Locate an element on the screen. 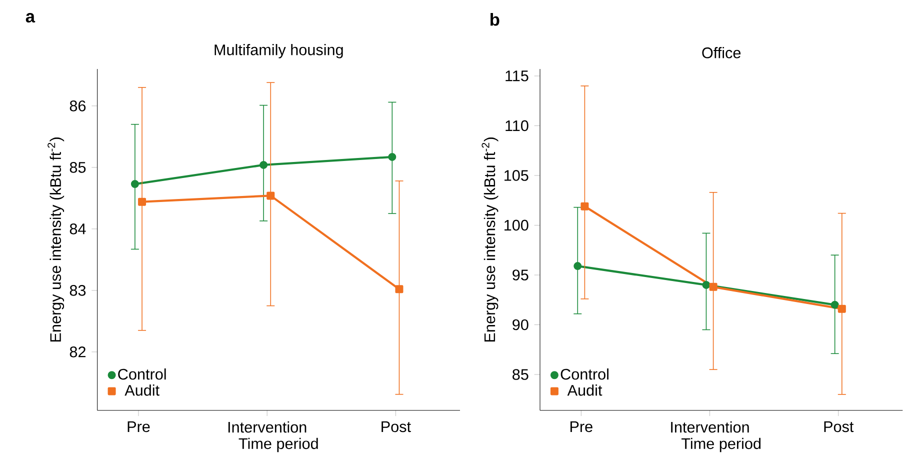 The width and height of the screenshot is (914, 457). y-tick-label: 84 is located at coordinates (78, 228).